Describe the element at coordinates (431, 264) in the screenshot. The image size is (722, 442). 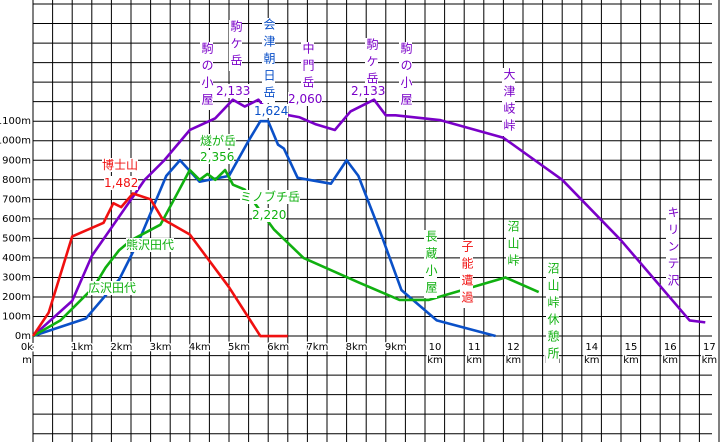
I see `annotation: 長蔵小屋` at that location.